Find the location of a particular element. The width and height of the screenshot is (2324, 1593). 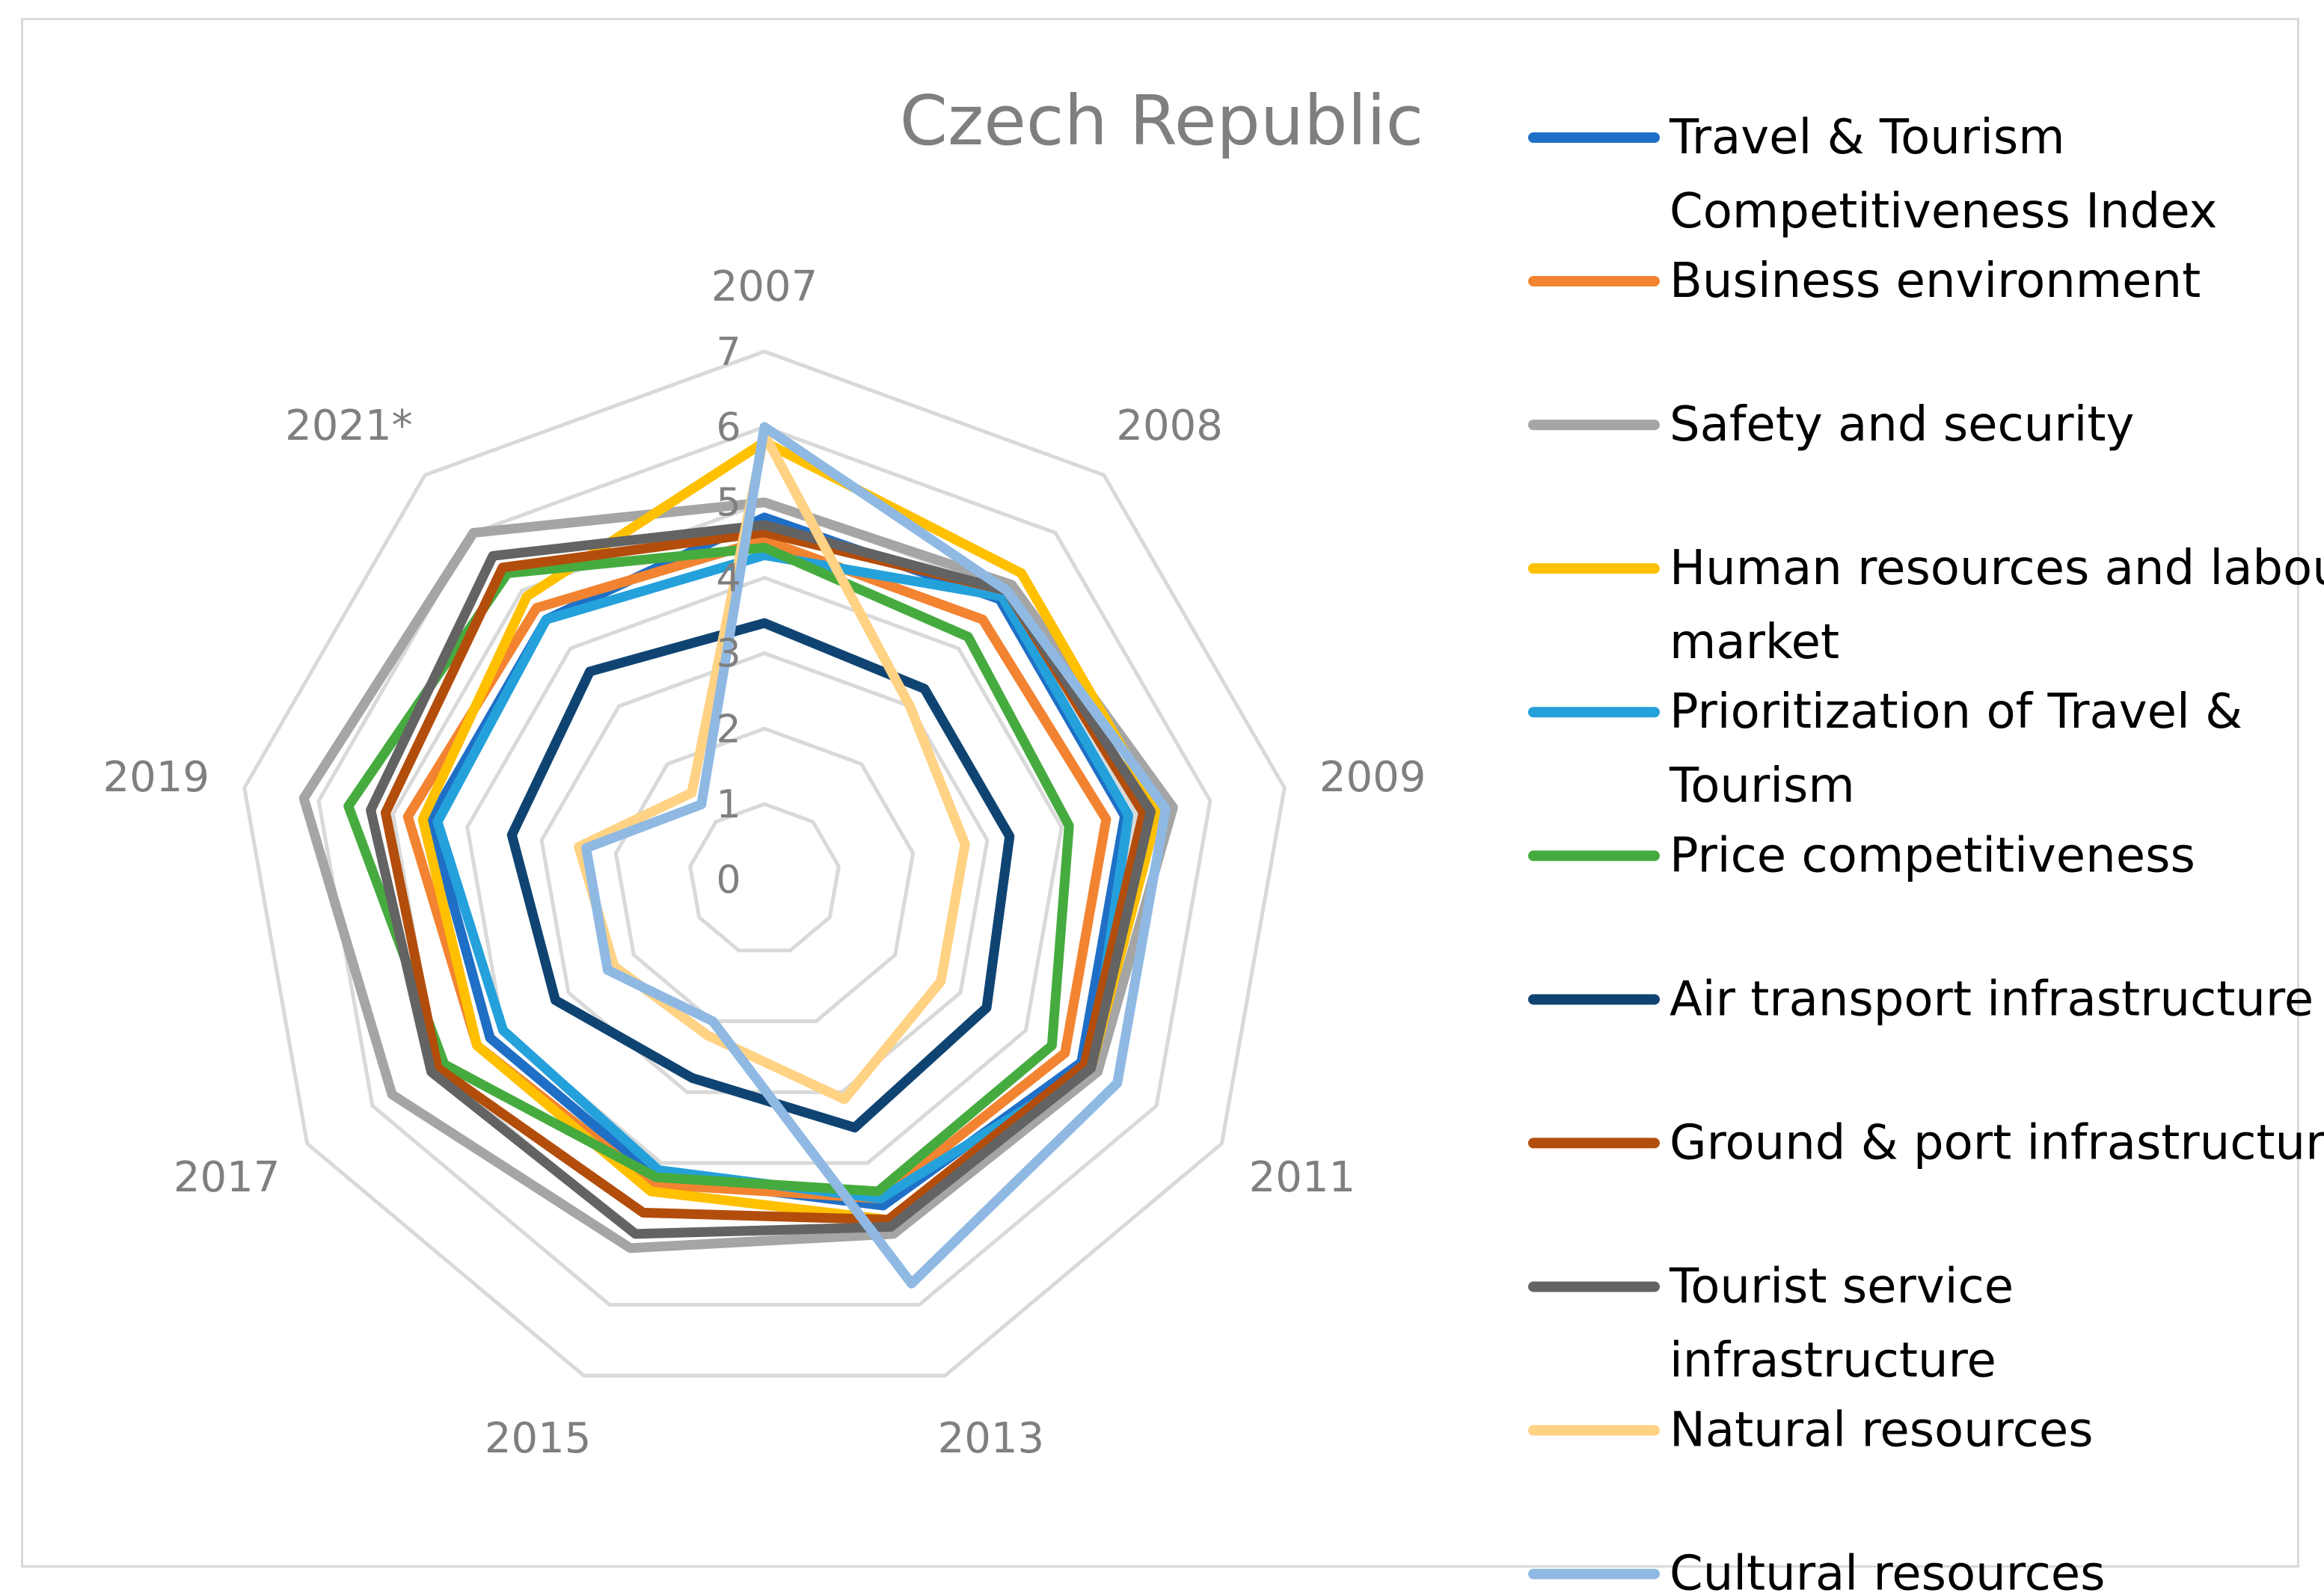

legend-label-6: Air transport infrastructure is located at coordinates (1992, 999).